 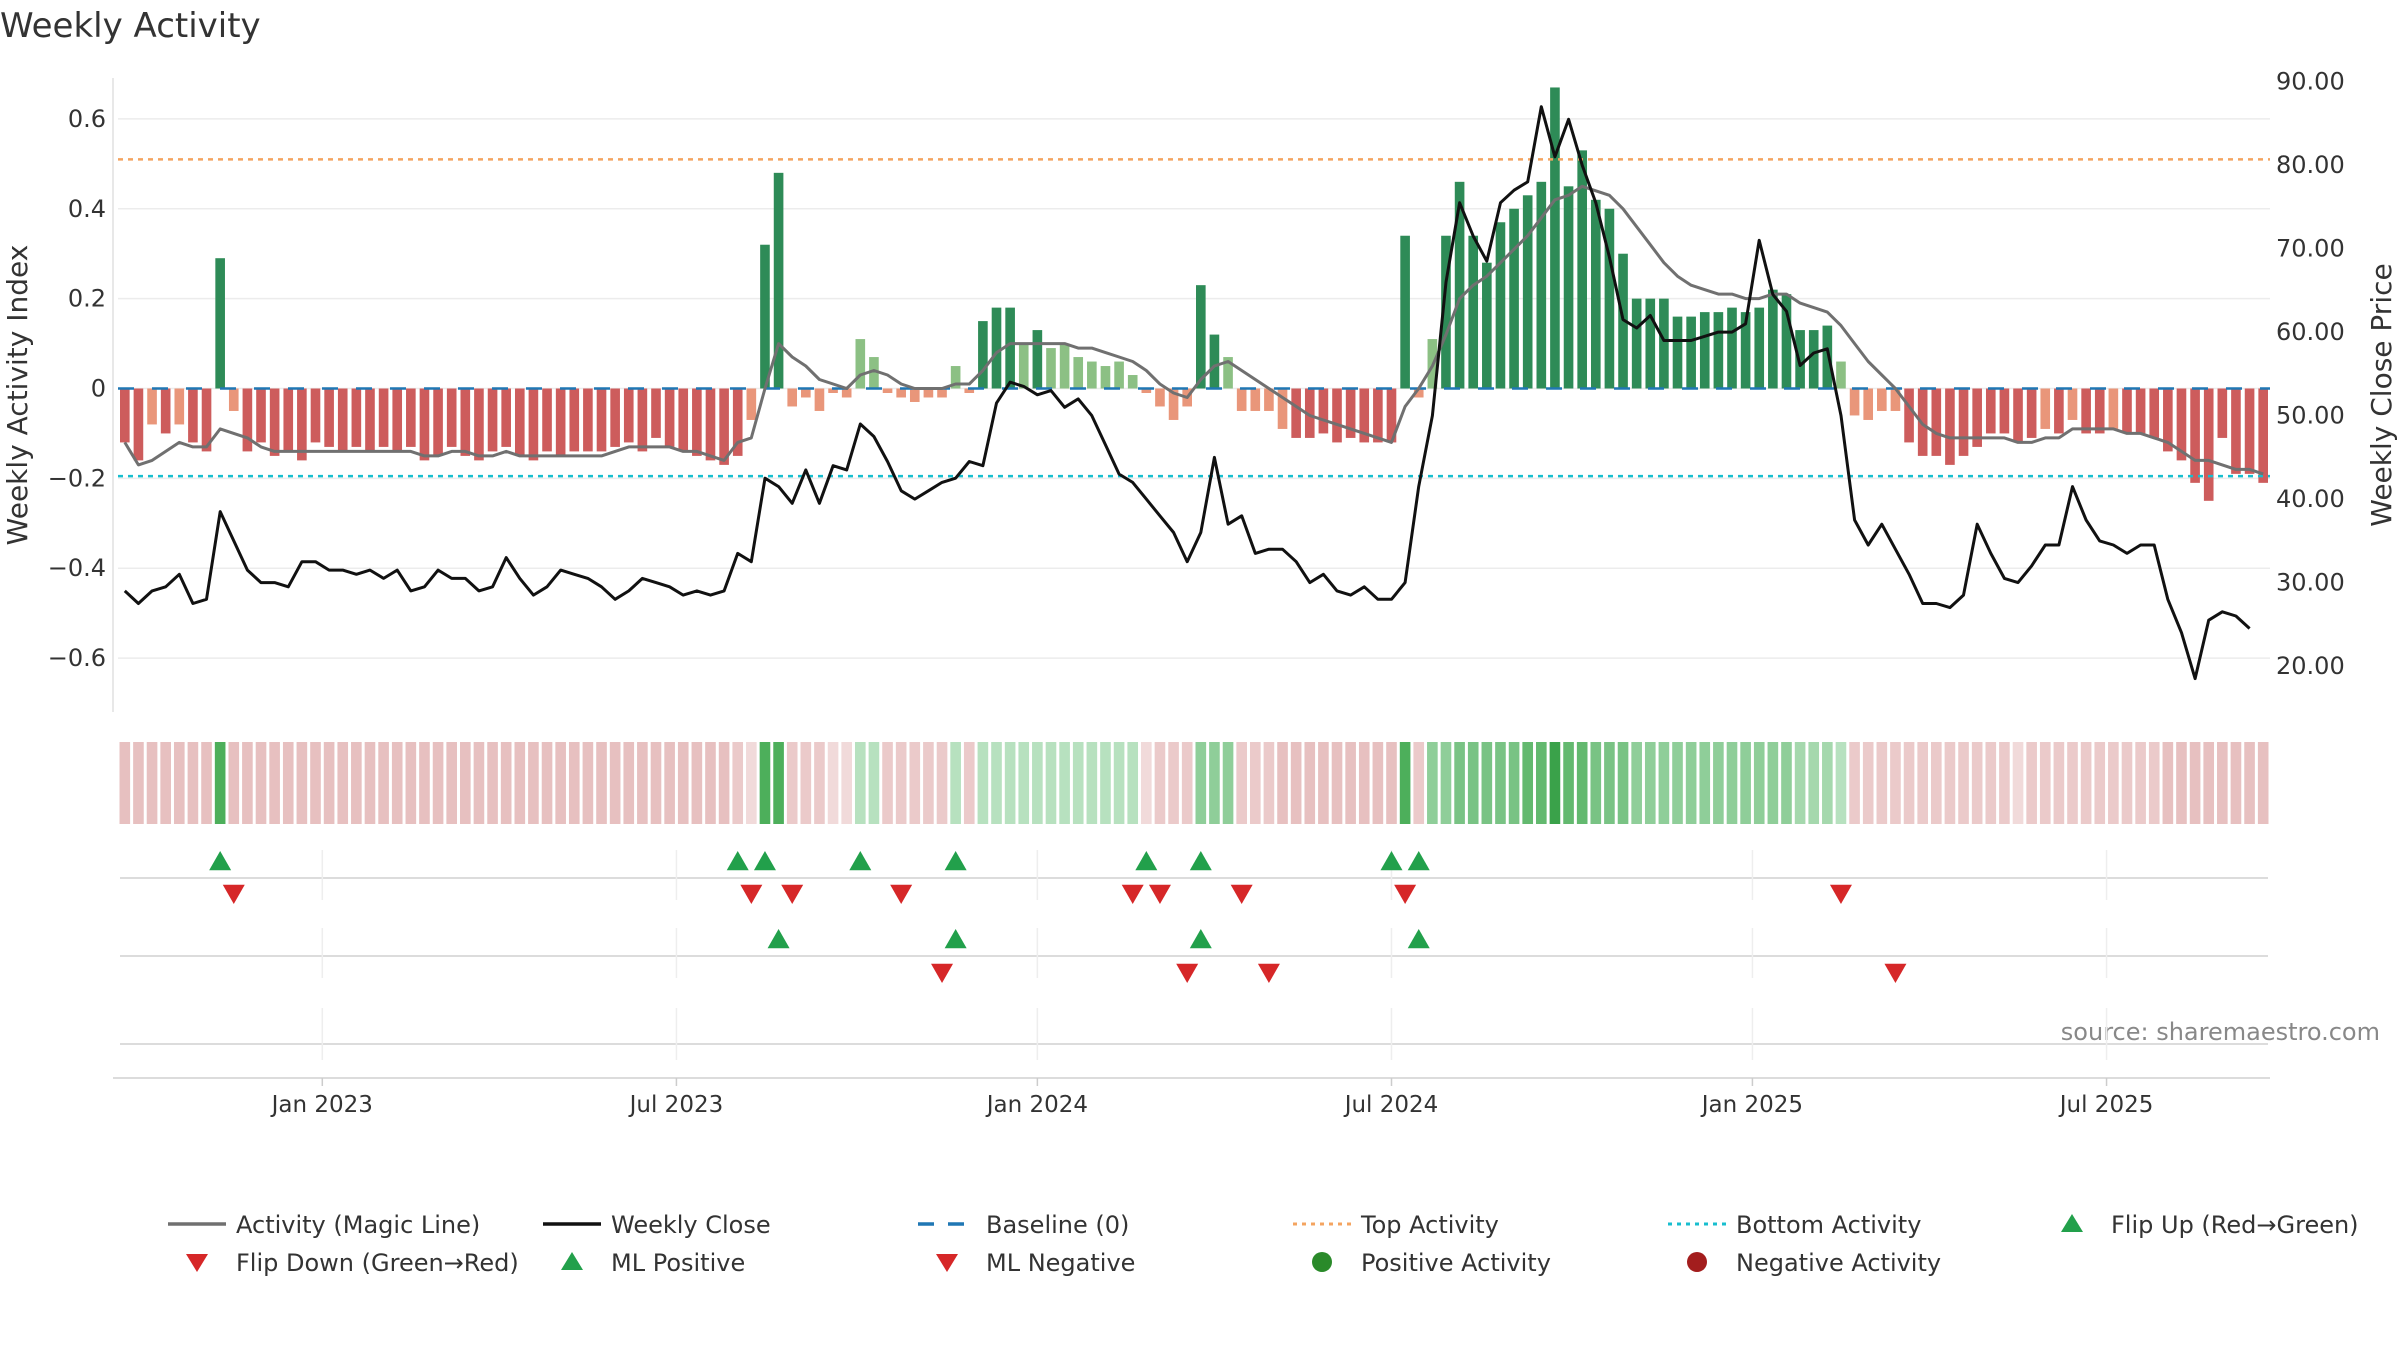 What do you see at coordinates (197, 1263) in the screenshot?
I see `legend-swatch-triangle-down` at bounding box center [197, 1263].